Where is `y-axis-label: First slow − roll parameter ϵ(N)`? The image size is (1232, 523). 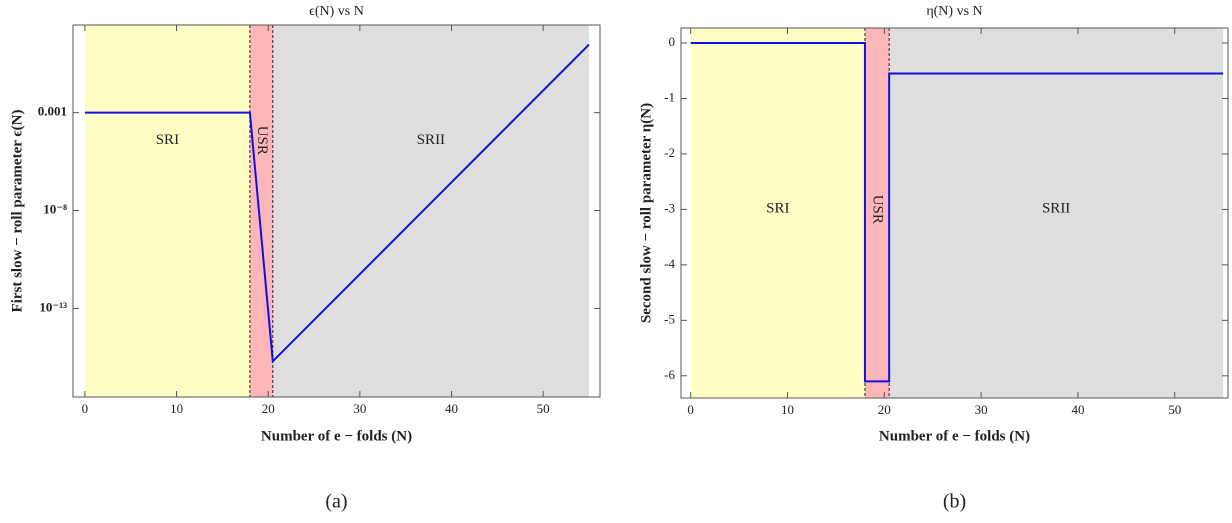
y-axis-label: First slow − roll parameter ϵ(N) is located at coordinates (17, 210).